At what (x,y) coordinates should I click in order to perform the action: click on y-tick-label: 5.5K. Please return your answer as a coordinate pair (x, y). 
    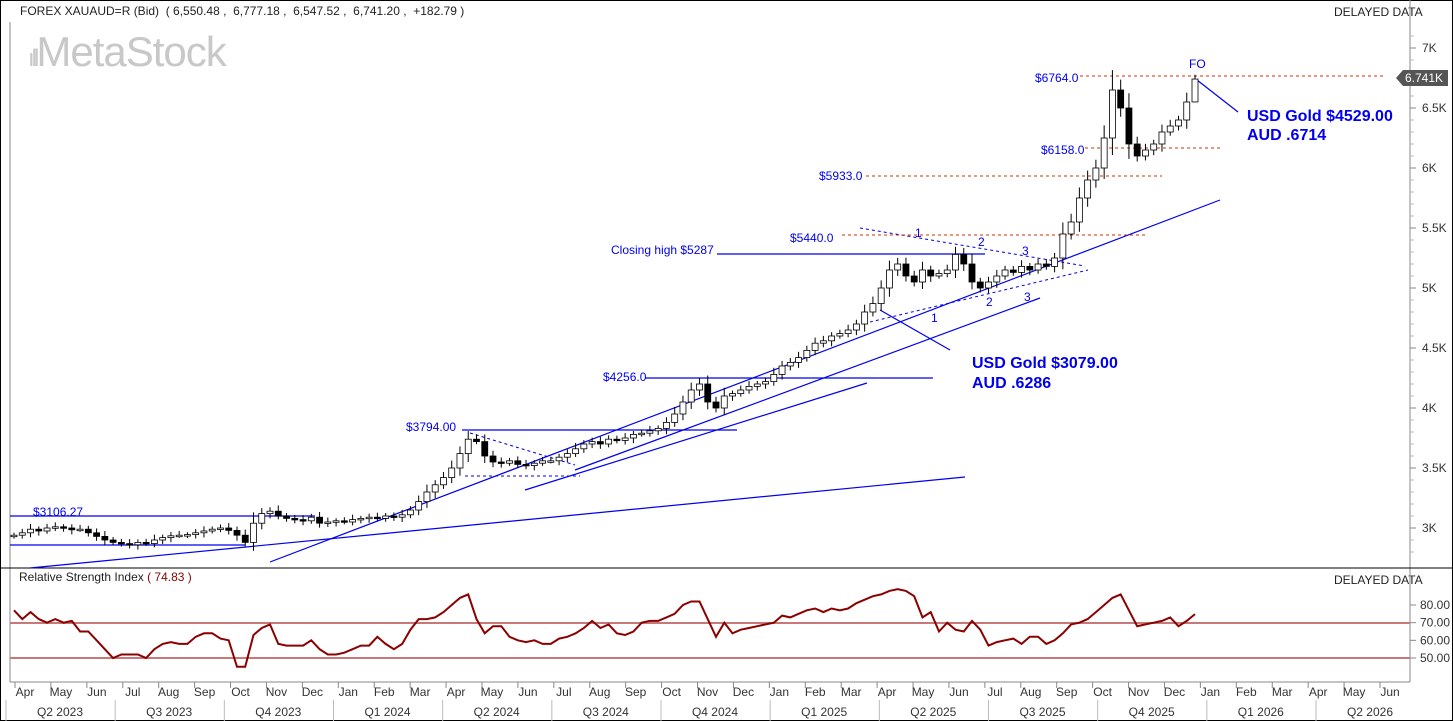
    Looking at the image, I should click on (1434, 228).